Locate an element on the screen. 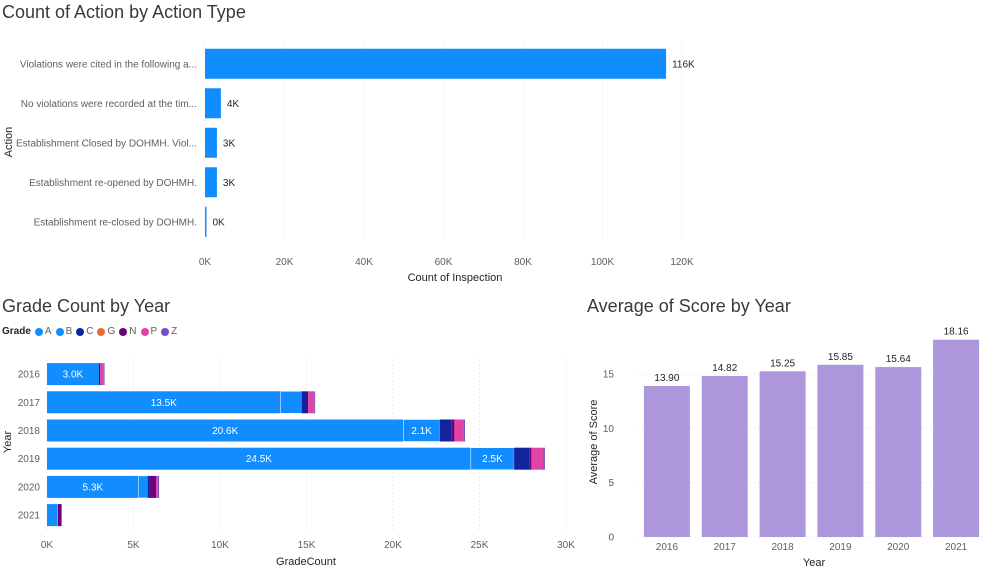 This screenshot has width=1006, height=568. grade-legend-label: A is located at coordinates (48, 331).